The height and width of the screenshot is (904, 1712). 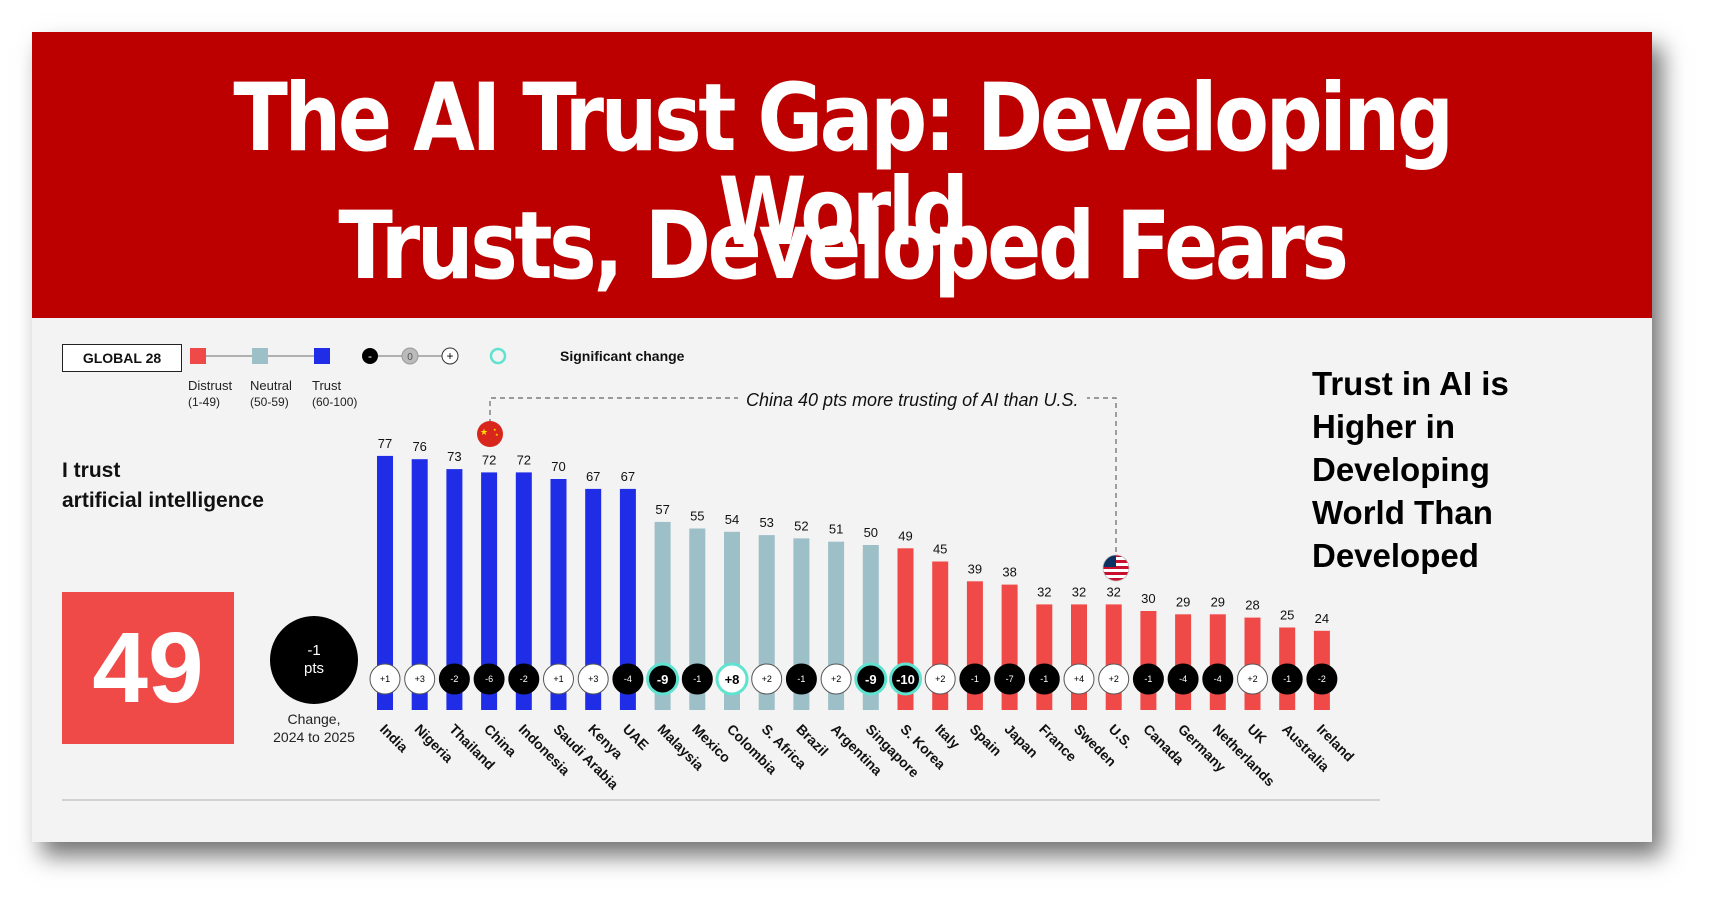 I want to click on scale-plus-icon, so click(x=450, y=356).